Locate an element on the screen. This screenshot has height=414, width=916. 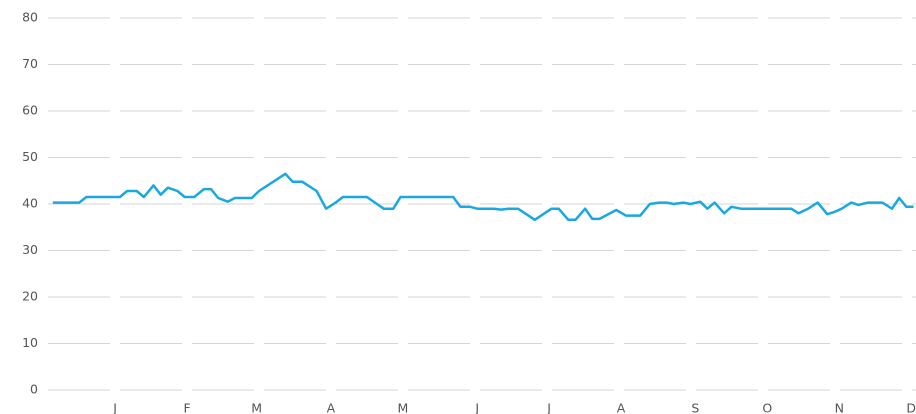
y-tick-label: 60 is located at coordinates (30, 110).